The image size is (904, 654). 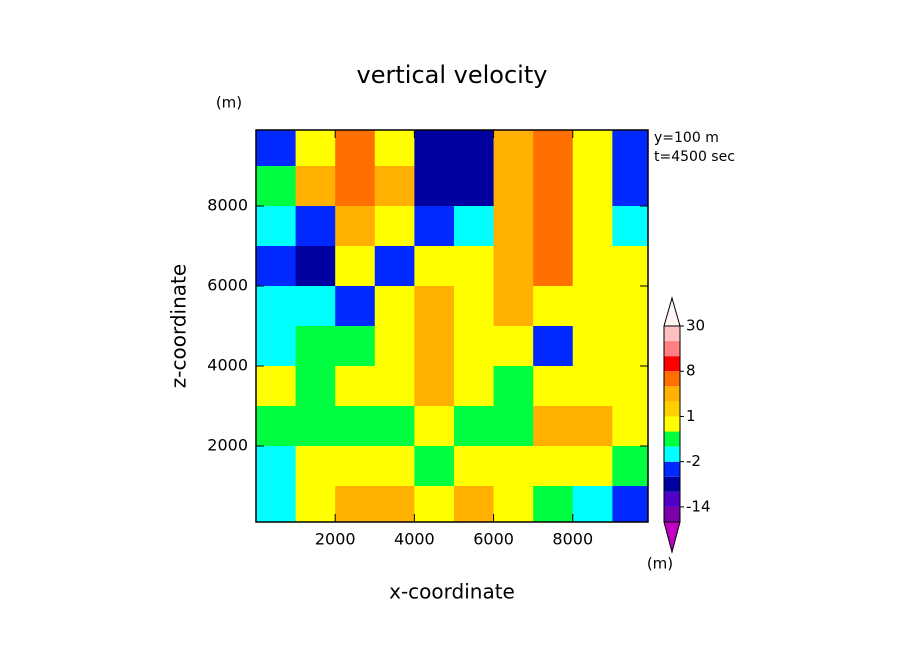 What do you see at coordinates (452, 75) in the screenshot?
I see `chart-title: vertical velocity` at bounding box center [452, 75].